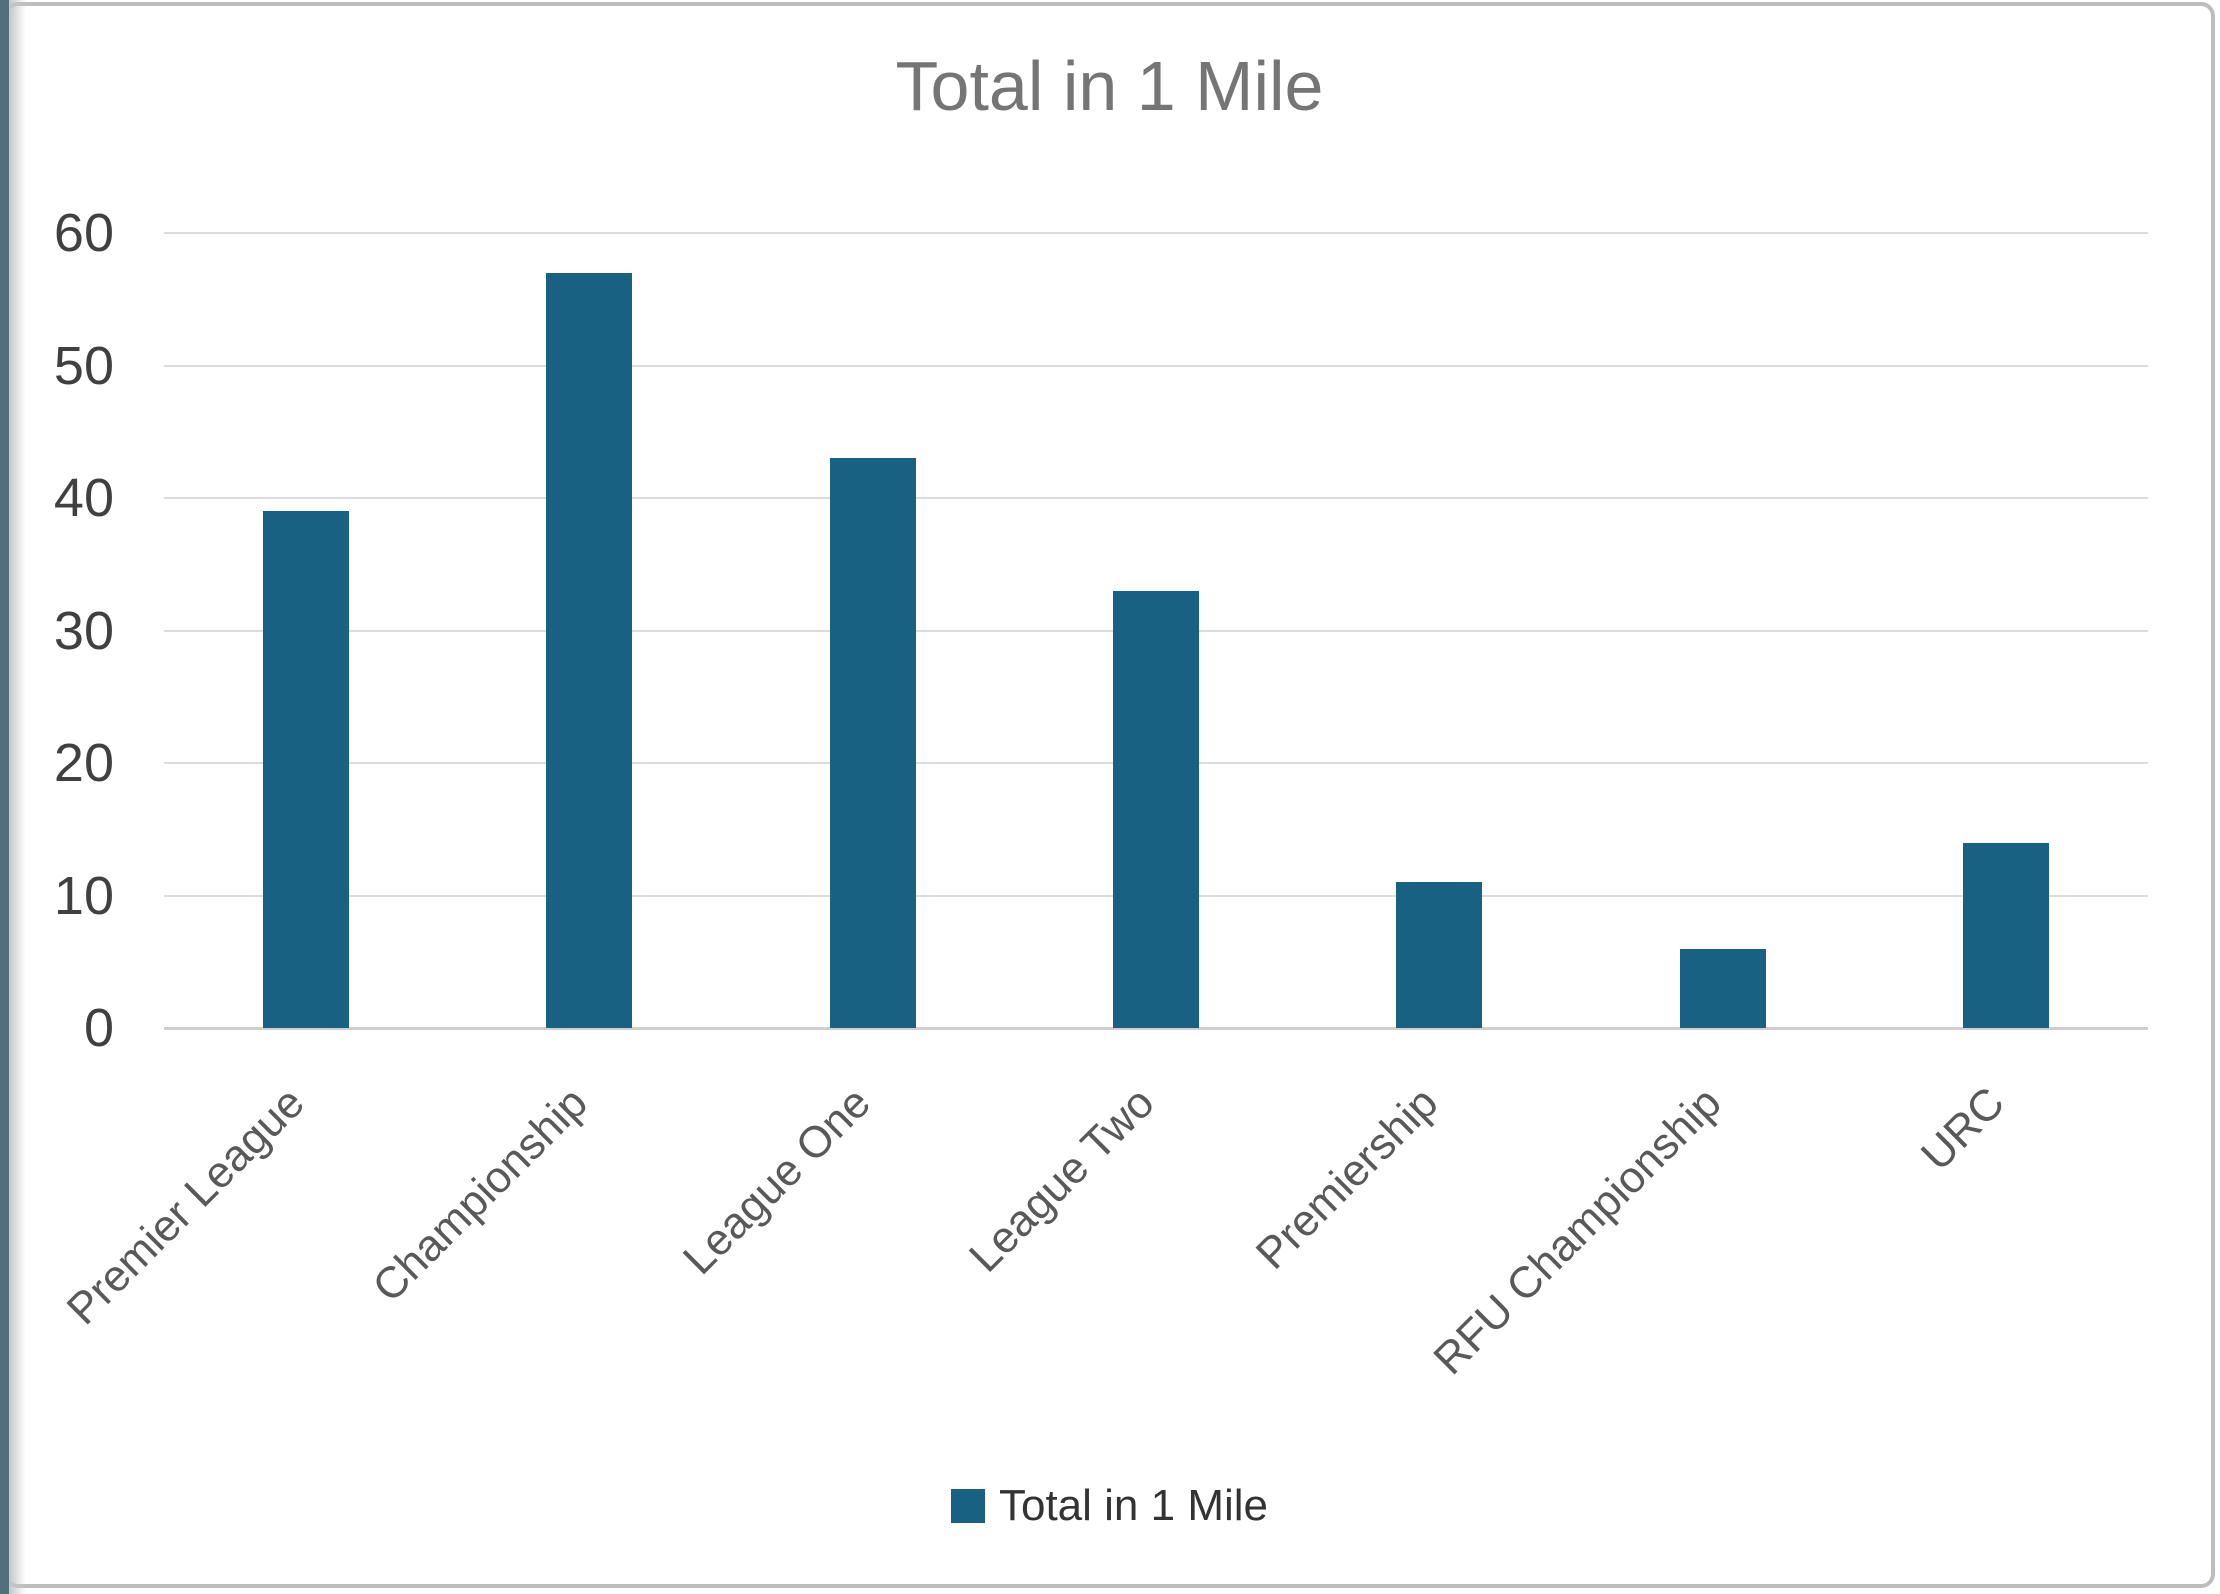 This screenshot has height=1594, width=2220. What do you see at coordinates (17, 797) in the screenshot?
I see `window-edge-shadow` at bounding box center [17, 797].